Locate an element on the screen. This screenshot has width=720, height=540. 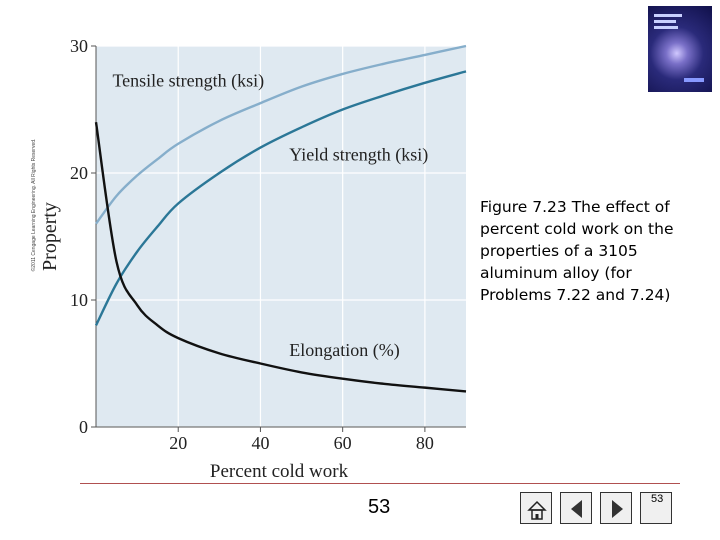
y-tick-label: 20 is located at coordinates (79, 173).